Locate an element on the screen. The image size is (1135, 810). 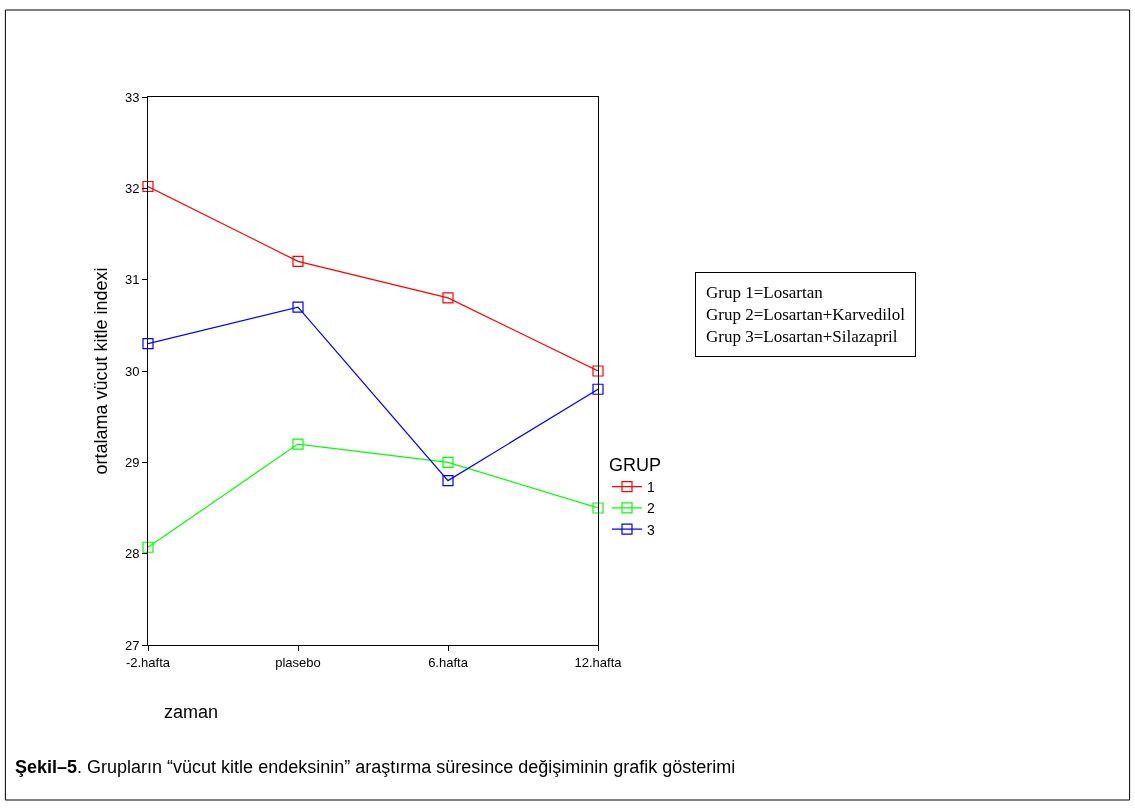
y-tick-label: 33 is located at coordinates (132, 97).